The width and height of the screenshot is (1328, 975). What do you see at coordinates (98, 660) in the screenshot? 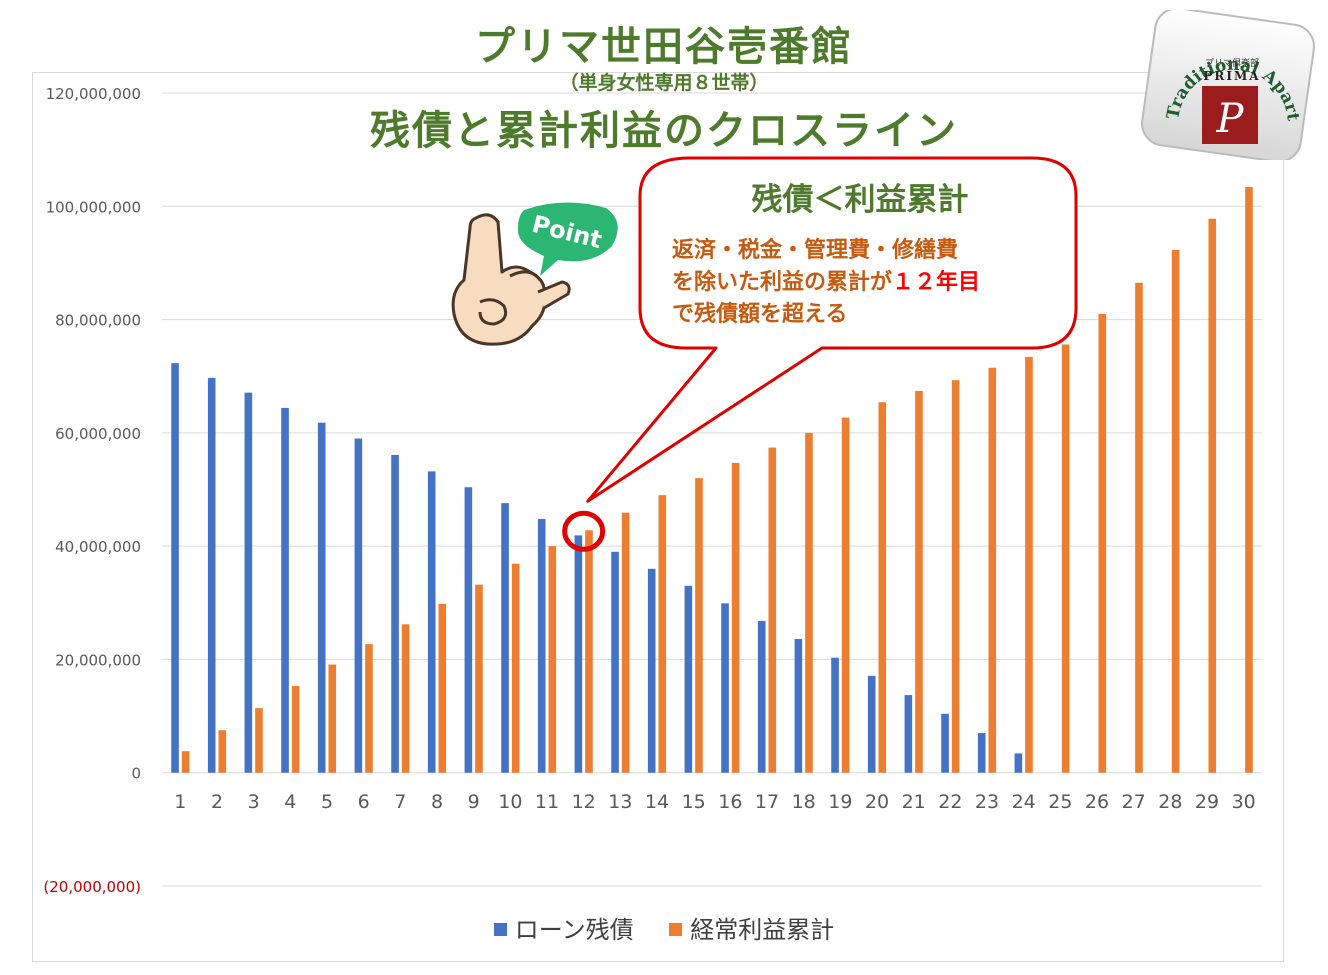
I see `y-tick-label: 20,000,000` at bounding box center [98, 660].